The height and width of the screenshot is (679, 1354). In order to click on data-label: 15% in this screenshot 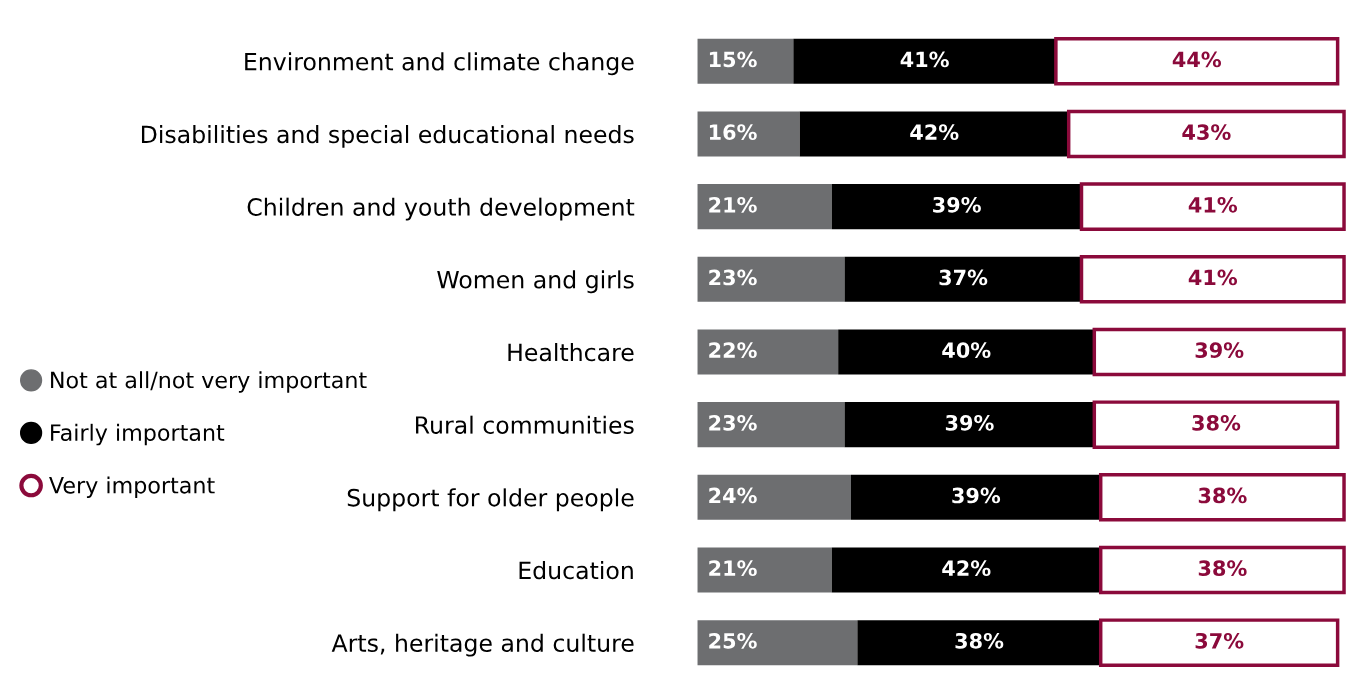, I will do `click(733, 59)`.